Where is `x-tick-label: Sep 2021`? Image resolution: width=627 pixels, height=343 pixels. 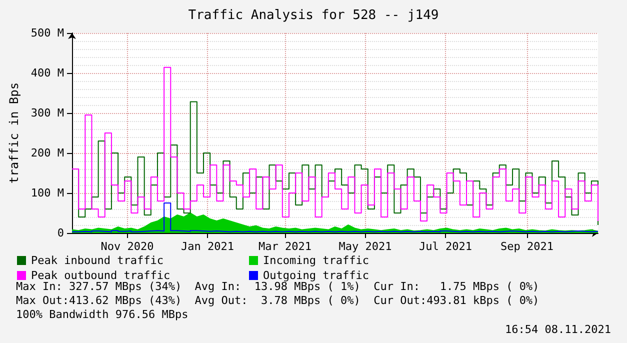 x-tick-label: Sep 2021 is located at coordinates (527, 246).